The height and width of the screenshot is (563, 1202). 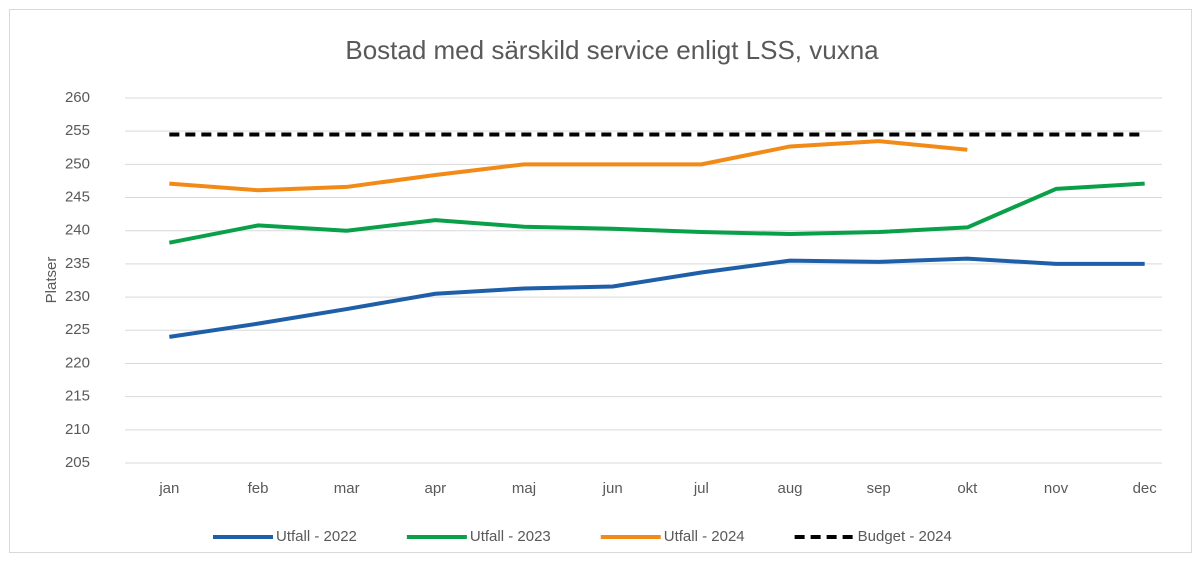 What do you see at coordinates (701, 488) in the screenshot?
I see `x-tick-label: jul` at bounding box center [701, 488].